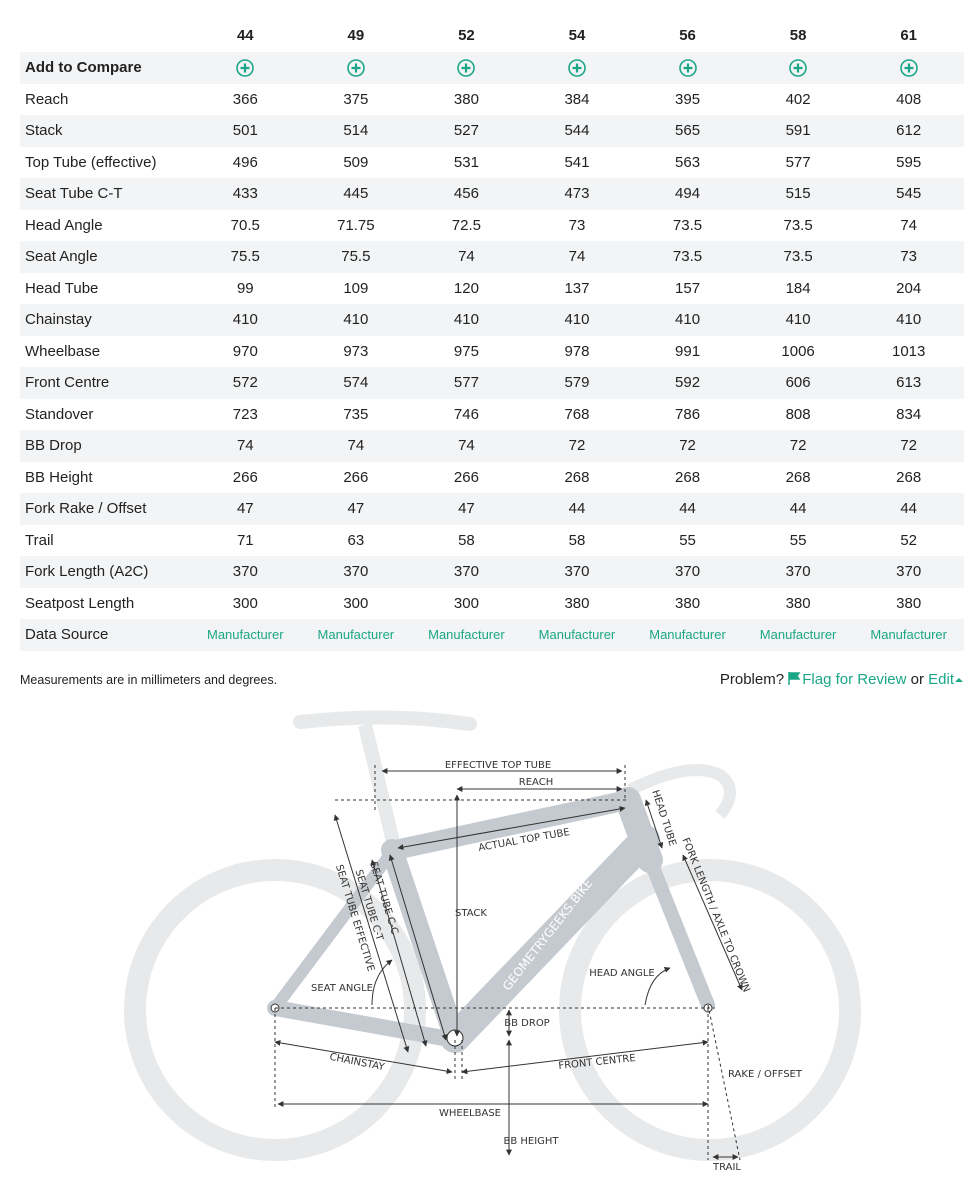 This screenshot has height=1180, width=980. Describe the element at coordinates (466, 131) in the screenshot. I see `value-cell: 527` at that location.